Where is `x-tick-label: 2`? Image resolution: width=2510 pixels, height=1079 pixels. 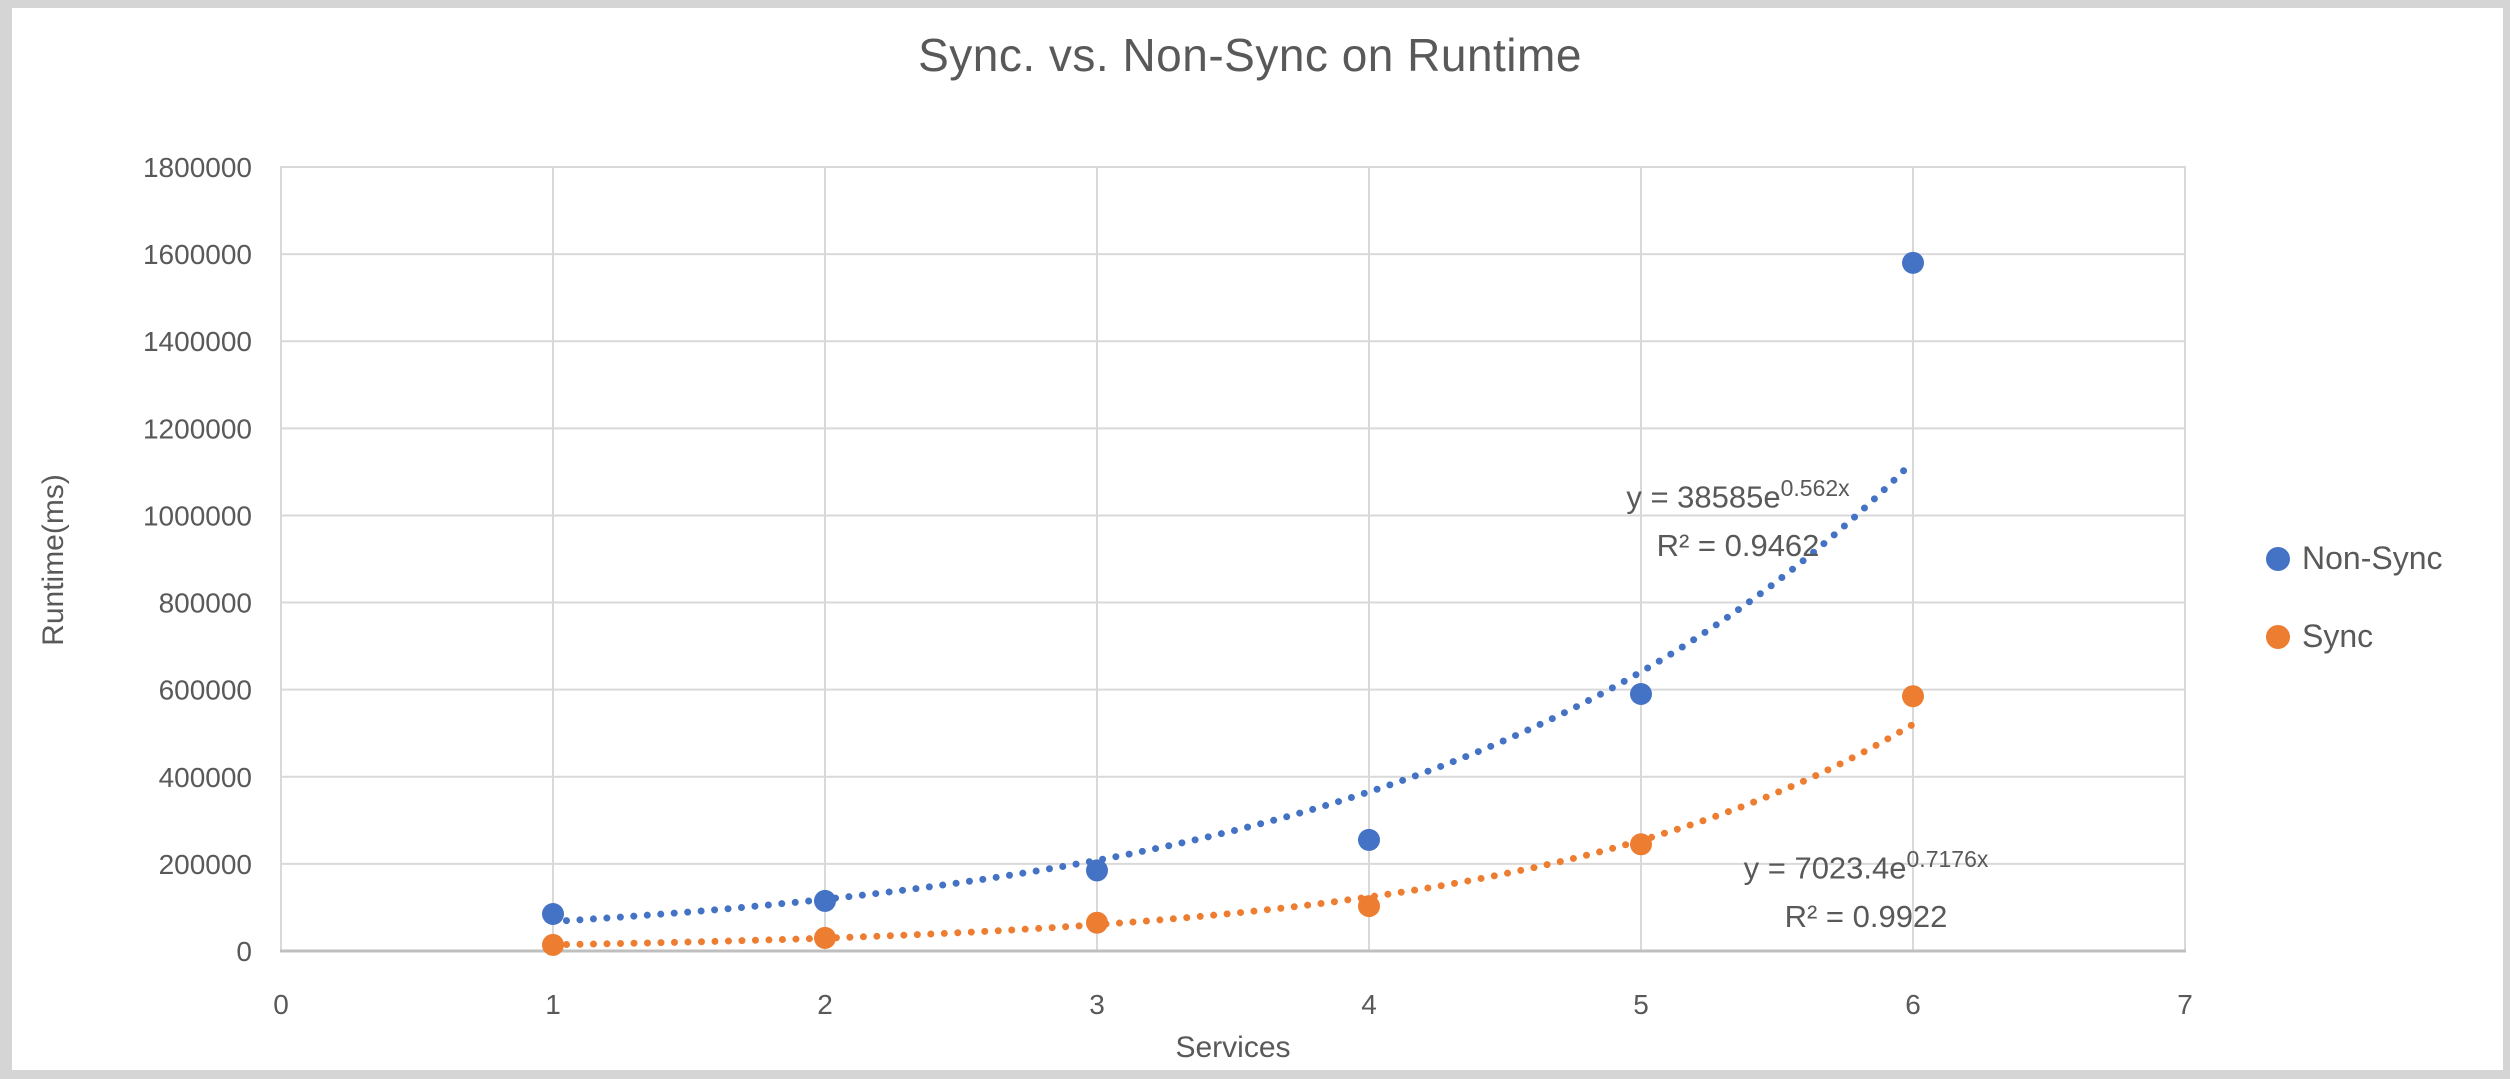
x-tick-label: 2 is located at coordinates (825, 1004).